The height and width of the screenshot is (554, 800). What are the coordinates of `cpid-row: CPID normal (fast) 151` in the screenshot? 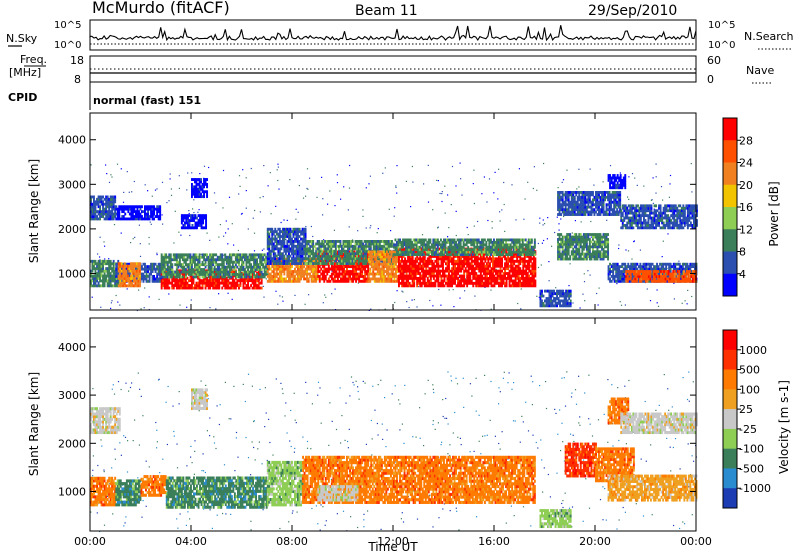 It's located at (104, 96).